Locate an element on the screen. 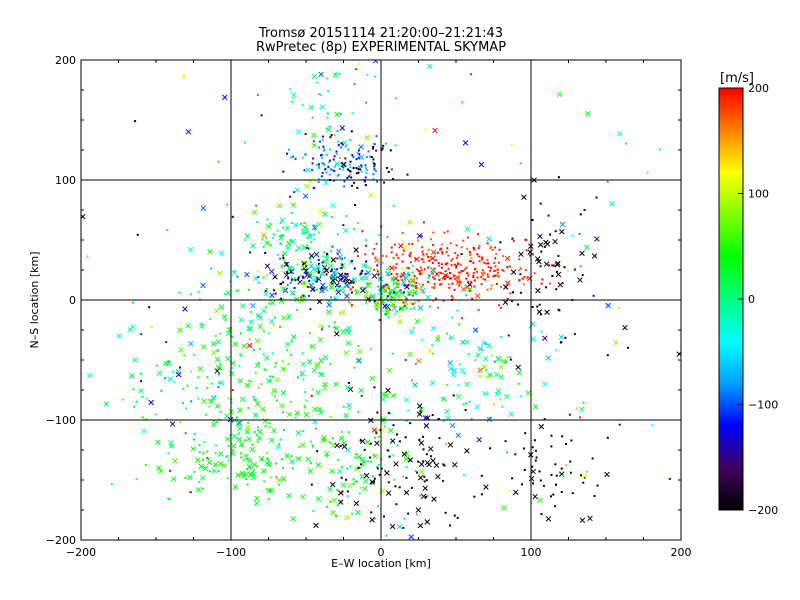 This screenshot has width=800, height=600. x-axis-label: E–W location [km] is located at coordinates (381, 563).